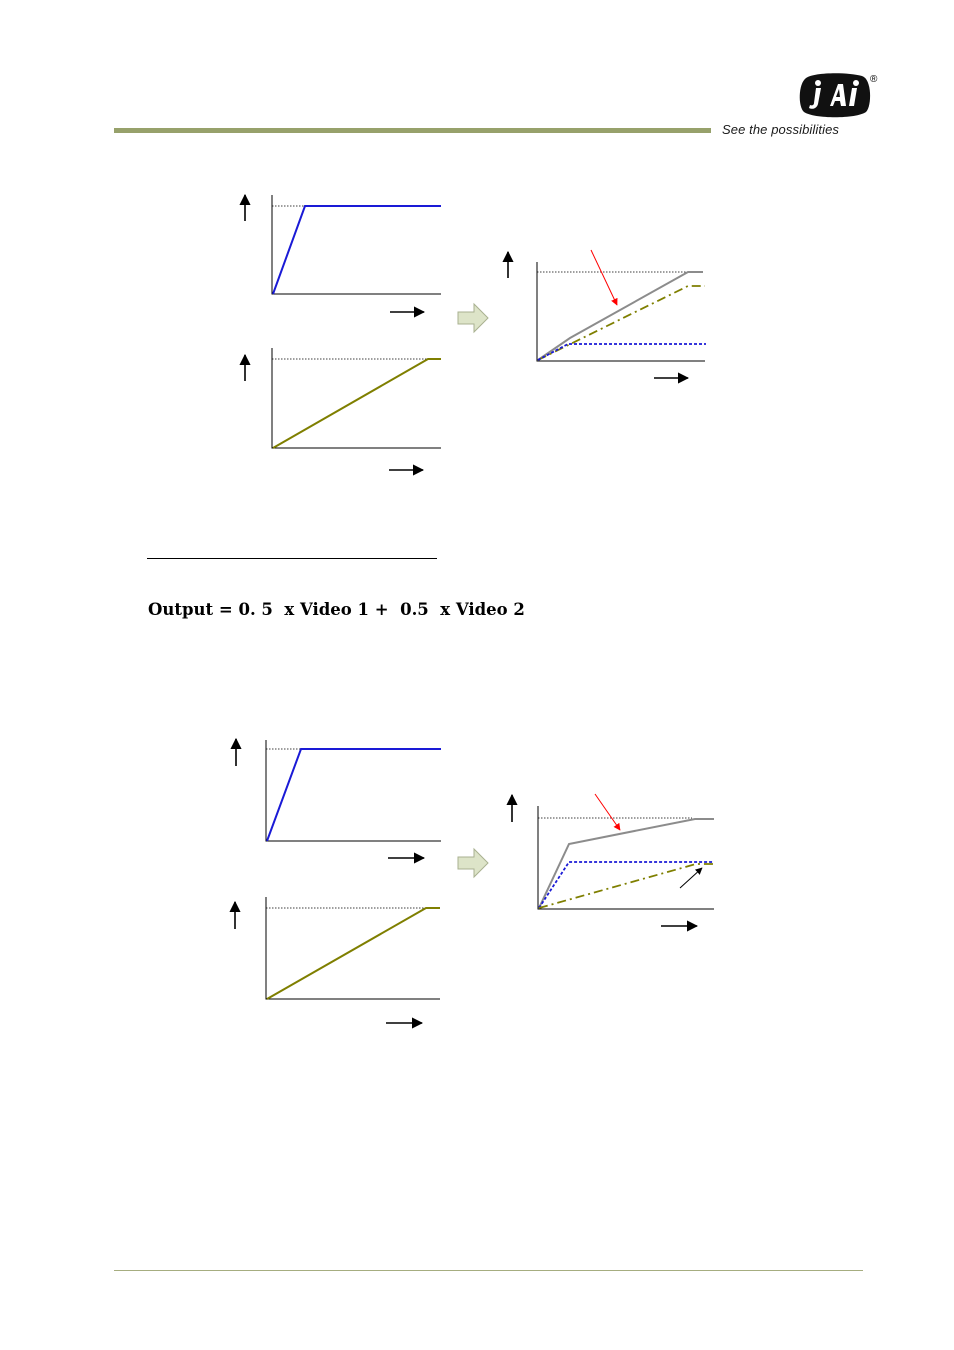  I want to click on header-rule, so click(412, 130).